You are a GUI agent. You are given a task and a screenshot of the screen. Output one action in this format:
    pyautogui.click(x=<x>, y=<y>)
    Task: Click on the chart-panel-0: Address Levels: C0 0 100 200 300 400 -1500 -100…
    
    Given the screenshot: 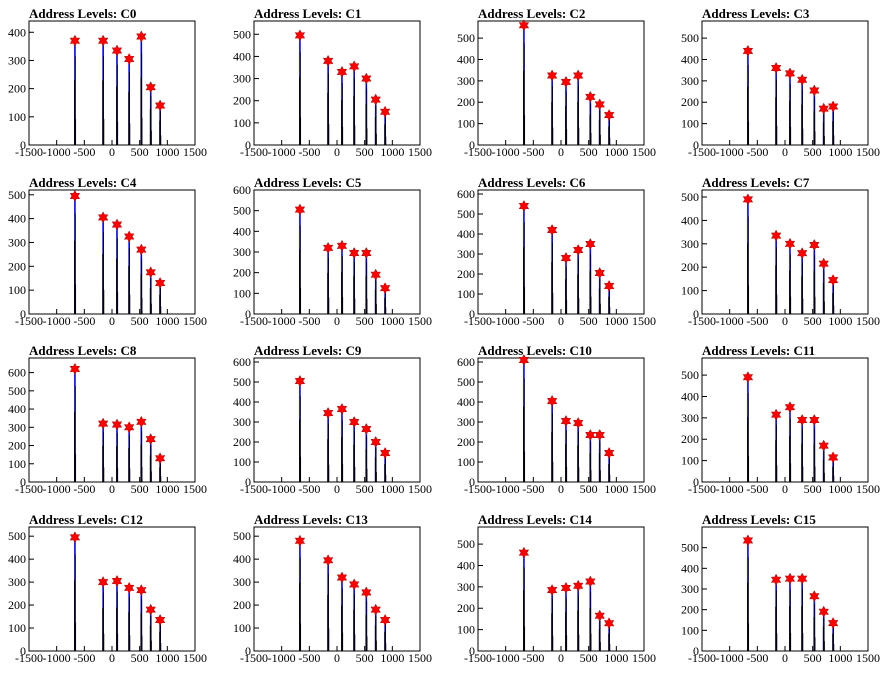 What is the action you would take?
    pyautogui.click(x=107, y=82)
    